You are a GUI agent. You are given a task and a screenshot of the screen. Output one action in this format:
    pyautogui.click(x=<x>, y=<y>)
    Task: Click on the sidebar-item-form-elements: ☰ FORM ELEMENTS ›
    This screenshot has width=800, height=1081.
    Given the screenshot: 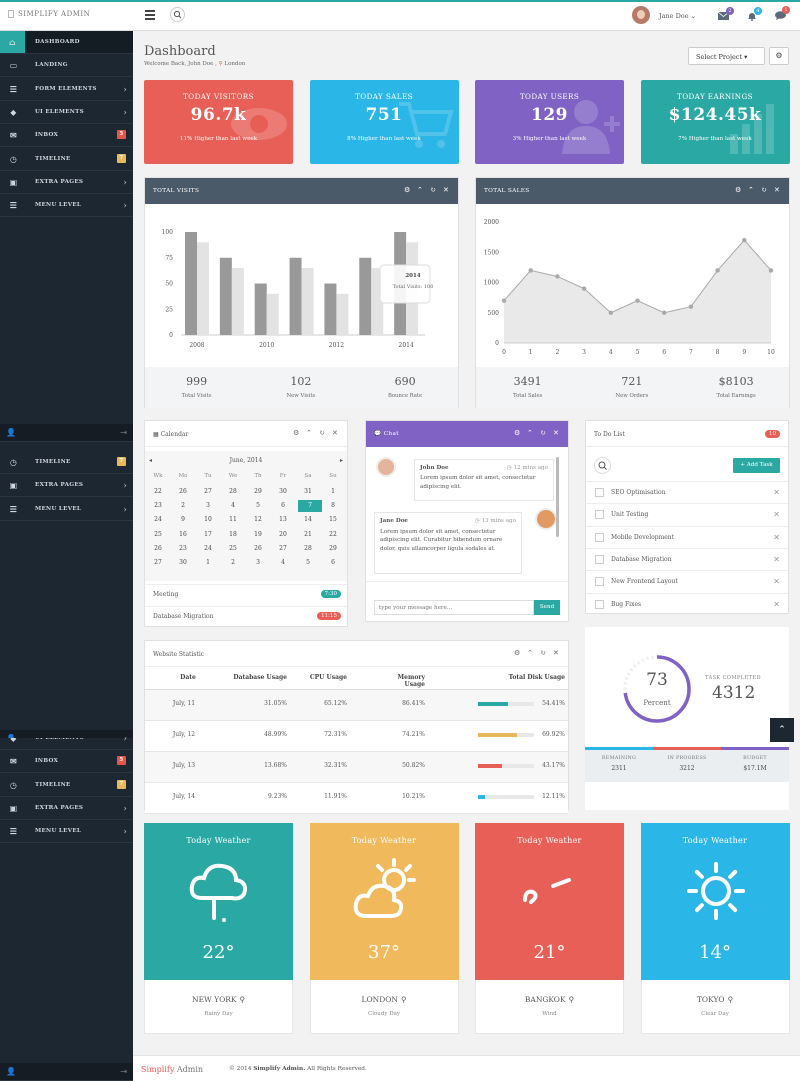 What is the action you would take?
    pyautogui.click(x=66, y=89)
    